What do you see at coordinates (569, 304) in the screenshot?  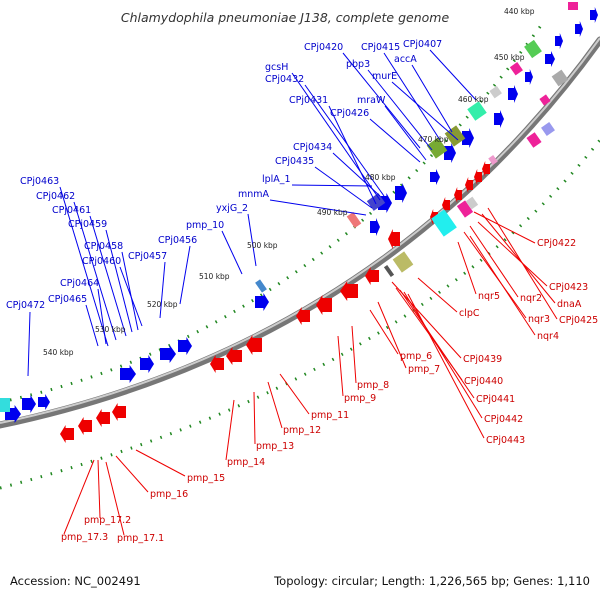 I see `gene-label: dnaA` at bounding box center [569, 304].